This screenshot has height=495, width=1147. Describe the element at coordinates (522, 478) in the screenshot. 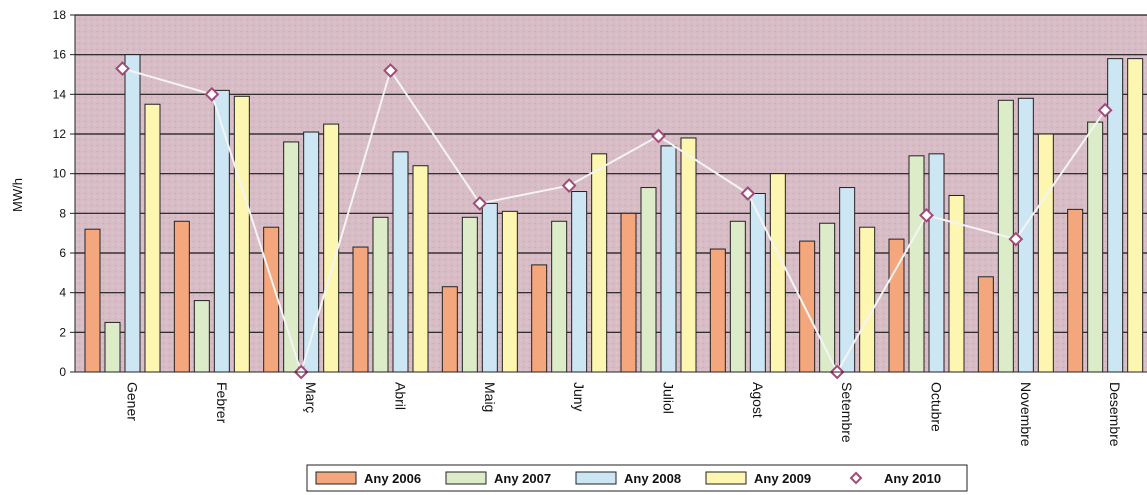

I see `legend-label: Any 2007` at that location.